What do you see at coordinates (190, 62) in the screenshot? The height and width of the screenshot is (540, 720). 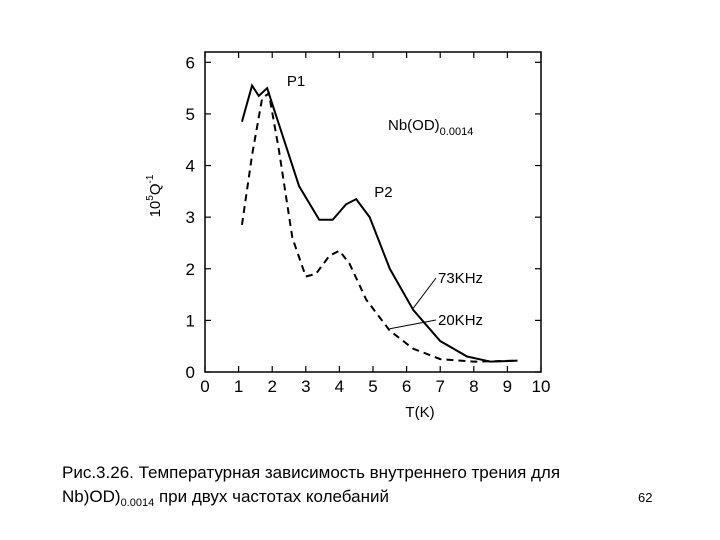 I see `y-tick-label: 6` at bounding box center [190, 62].